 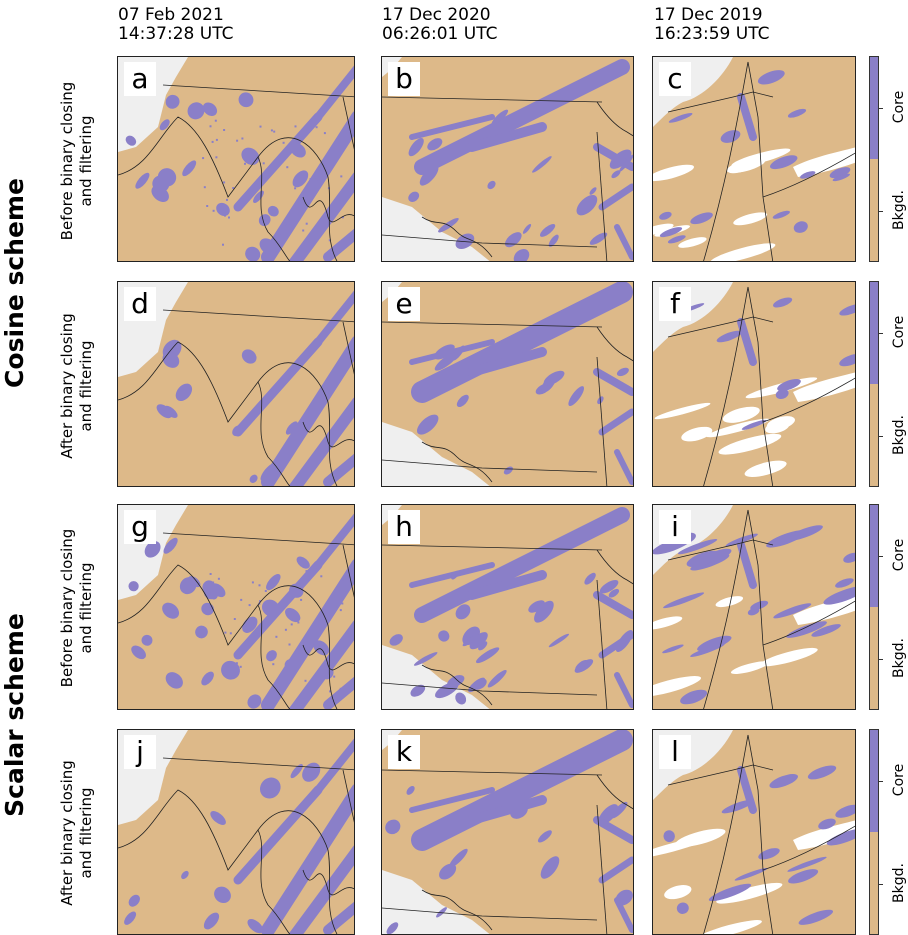 I want to click on panel-letter: k, so click(x=404, y=752).